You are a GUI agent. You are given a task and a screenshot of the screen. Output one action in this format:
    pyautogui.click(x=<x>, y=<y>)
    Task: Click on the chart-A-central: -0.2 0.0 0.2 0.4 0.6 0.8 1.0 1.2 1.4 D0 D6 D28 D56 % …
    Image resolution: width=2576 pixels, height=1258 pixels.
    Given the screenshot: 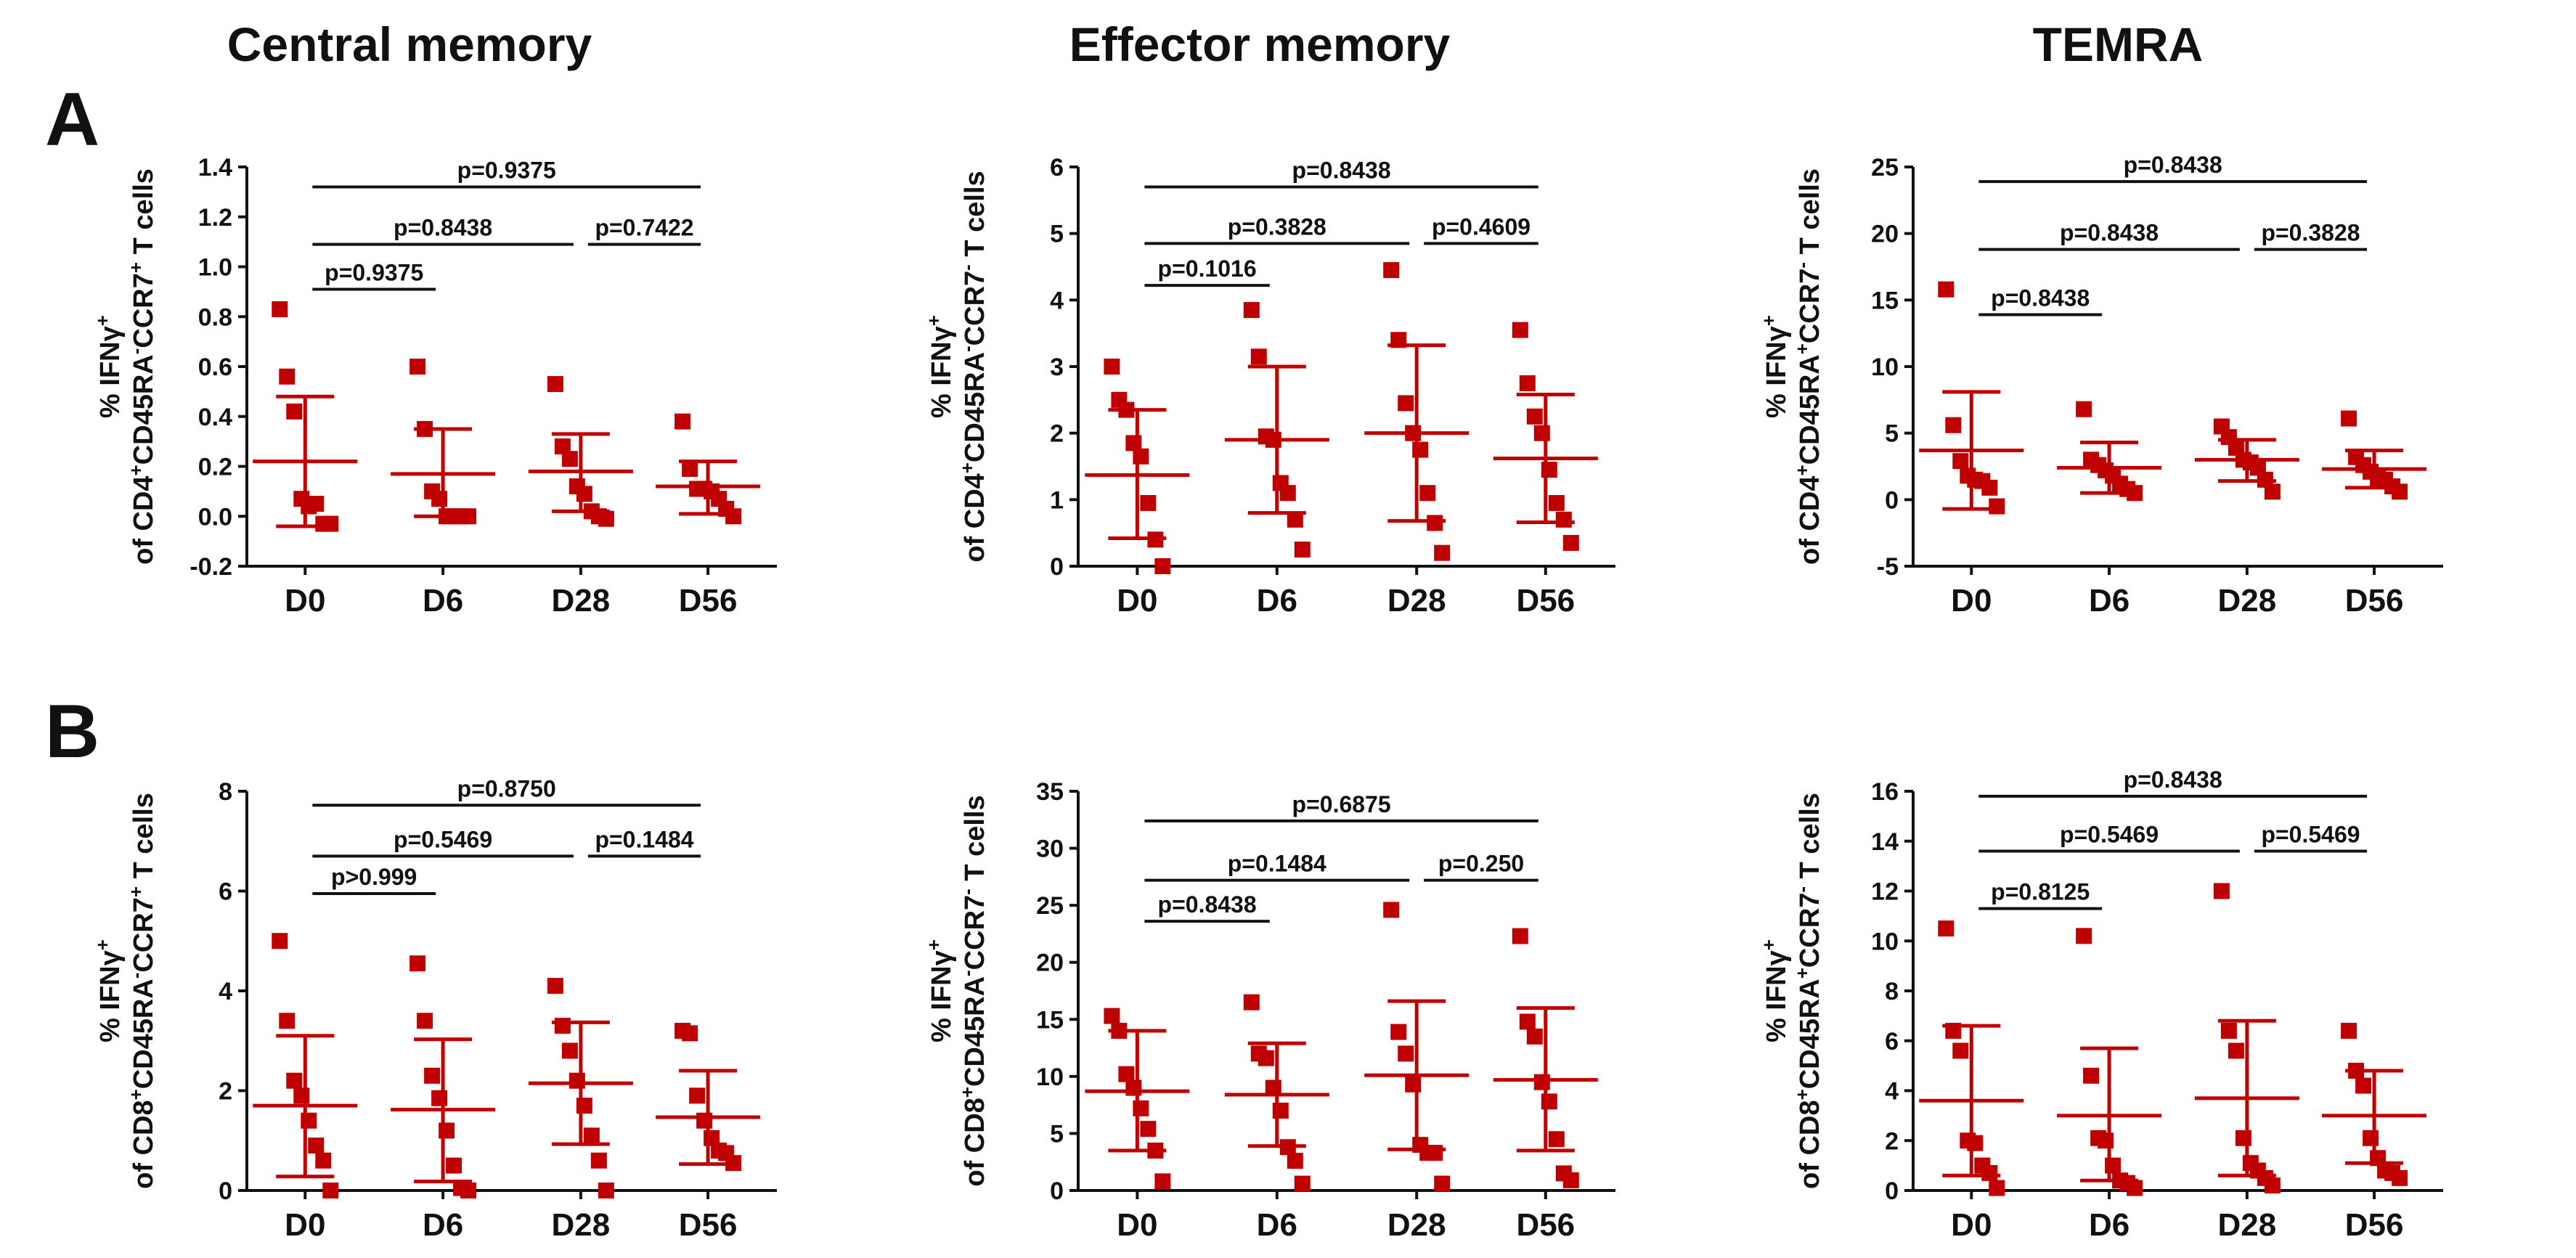 What is the action you would take?
    pyautogui.click(x=434, y=386)
    